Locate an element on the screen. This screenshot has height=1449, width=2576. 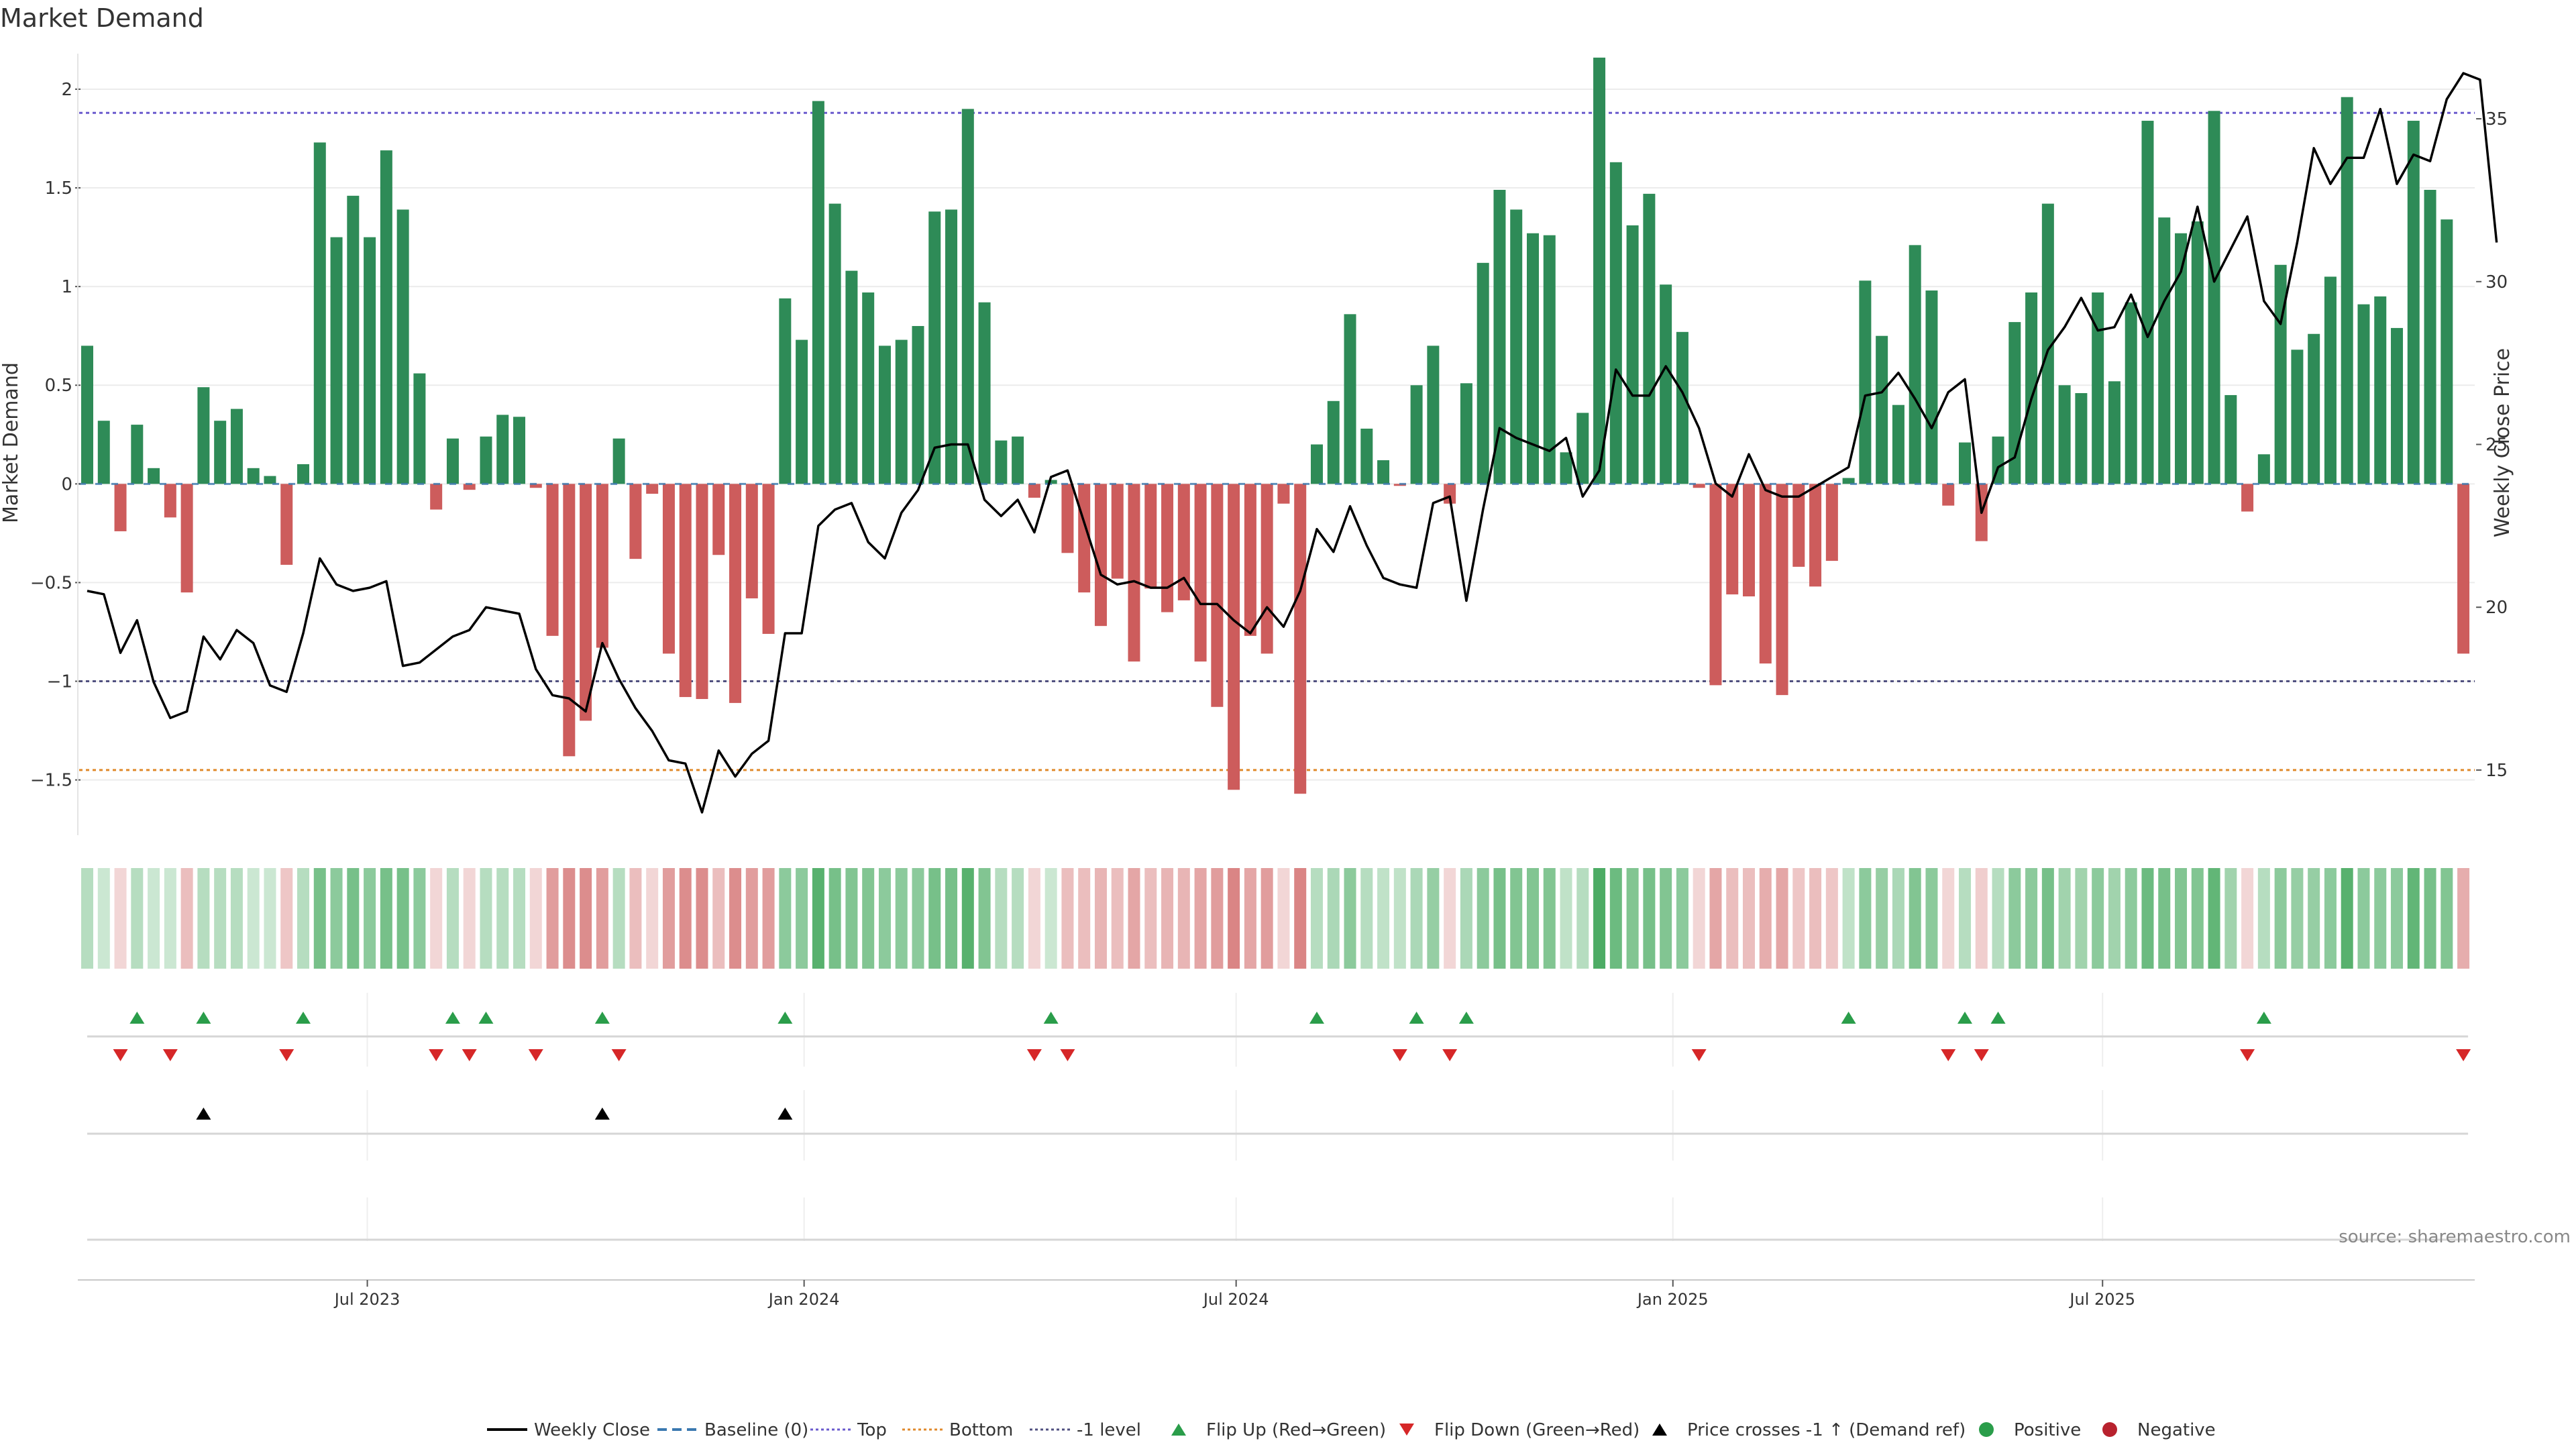
legend-swatch-circle is located at coordinates (1986, 1429).